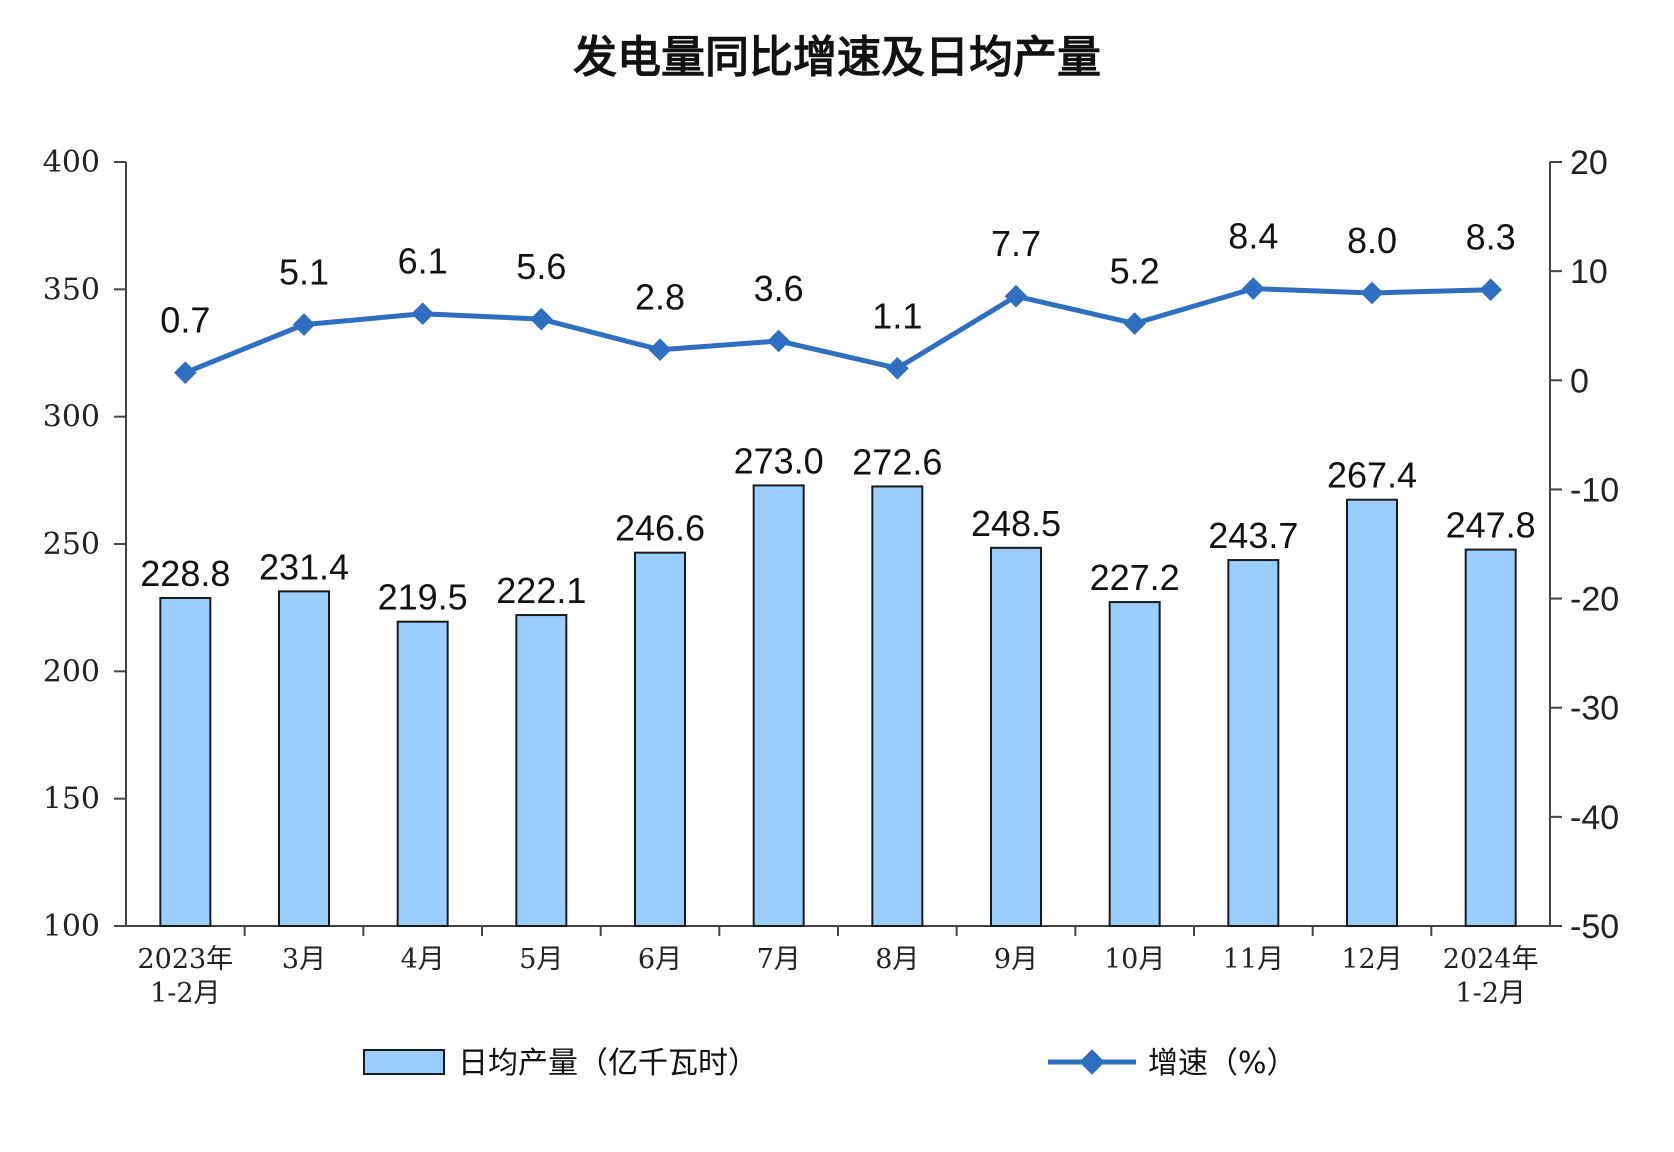 This screenshot has height=1152, width=1674. I want to click on bar-data-label: 272.6, so click(897, 461).